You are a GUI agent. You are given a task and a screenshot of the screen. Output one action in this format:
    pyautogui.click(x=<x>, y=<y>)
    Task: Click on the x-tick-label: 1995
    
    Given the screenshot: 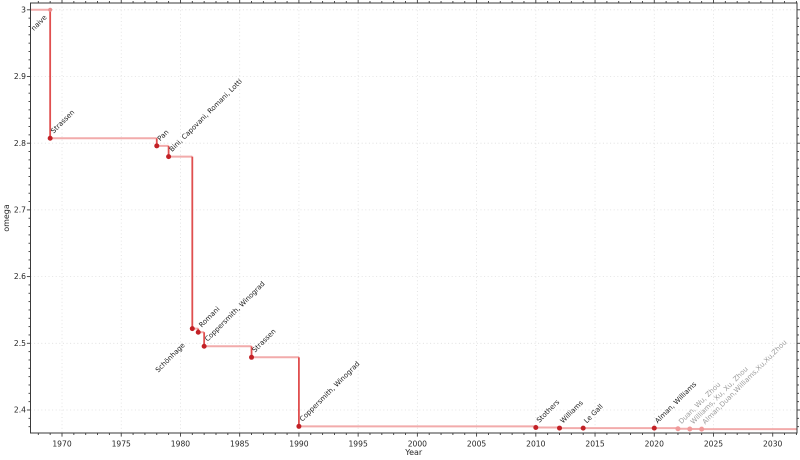 What is the action you would take?
    pyautogui.click(x=357, y=444)
    